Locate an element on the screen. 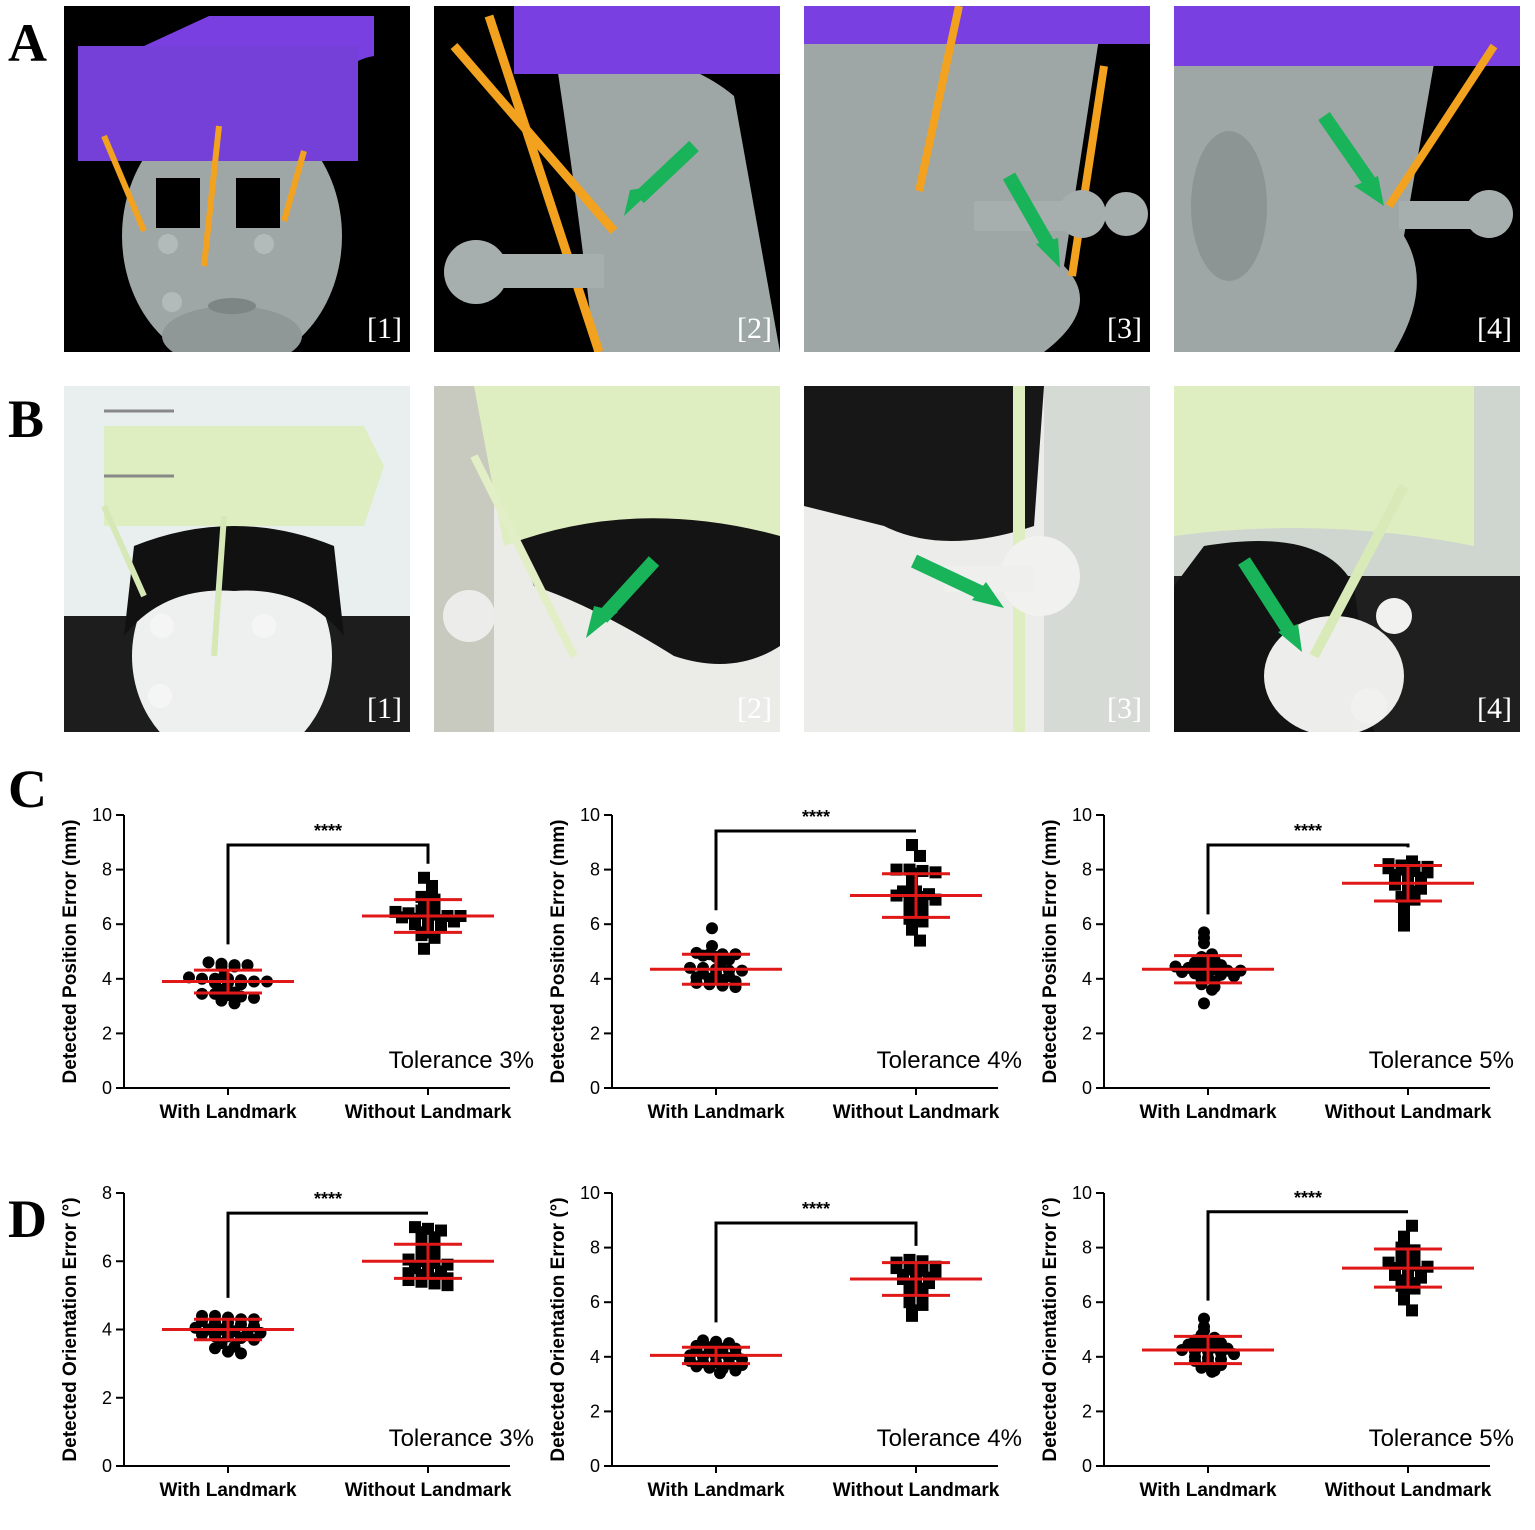  render-a4: [4] is located at coordinates (1347, 179).